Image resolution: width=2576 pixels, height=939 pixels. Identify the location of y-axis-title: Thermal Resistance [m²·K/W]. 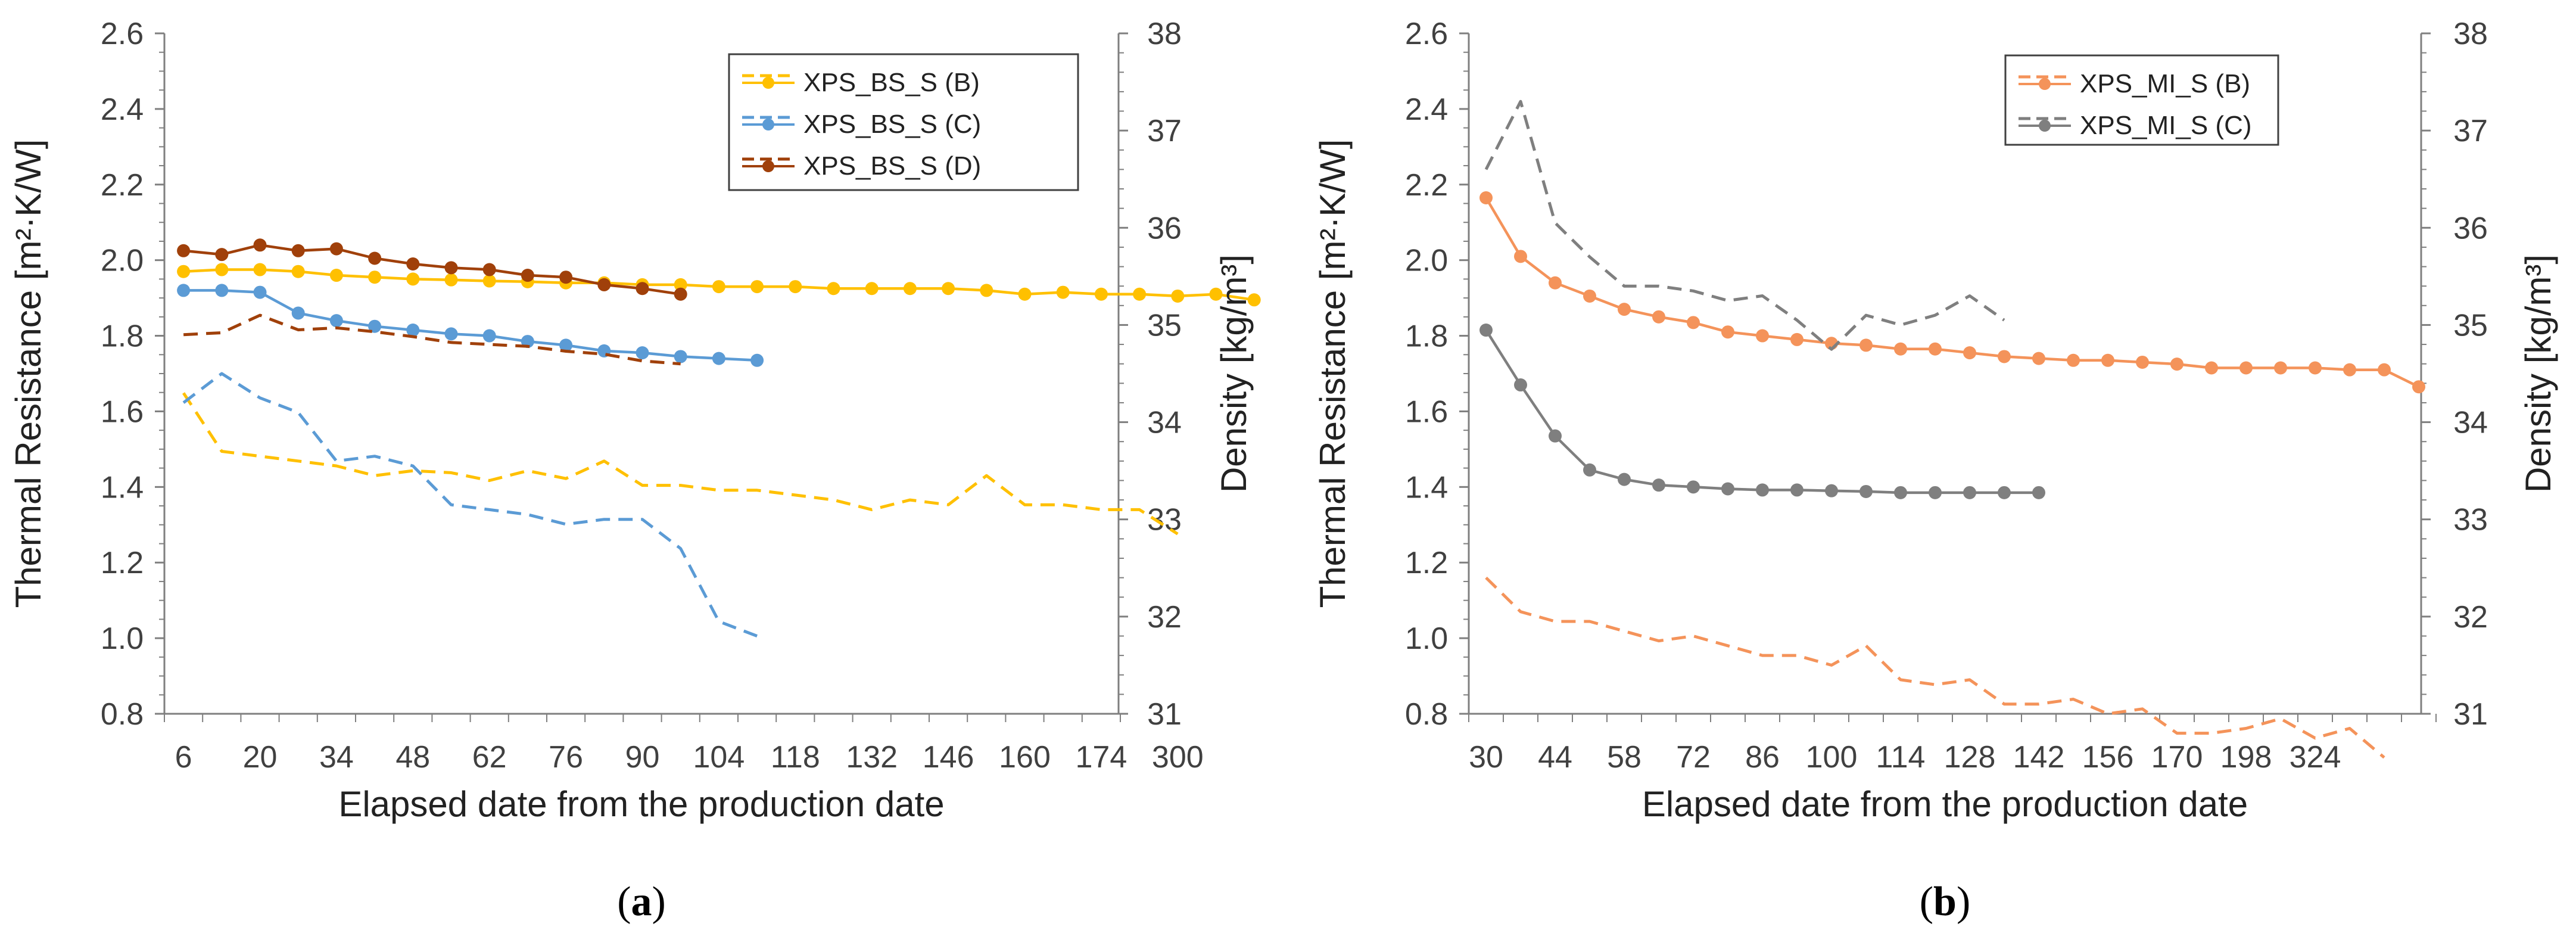
(28, 373).